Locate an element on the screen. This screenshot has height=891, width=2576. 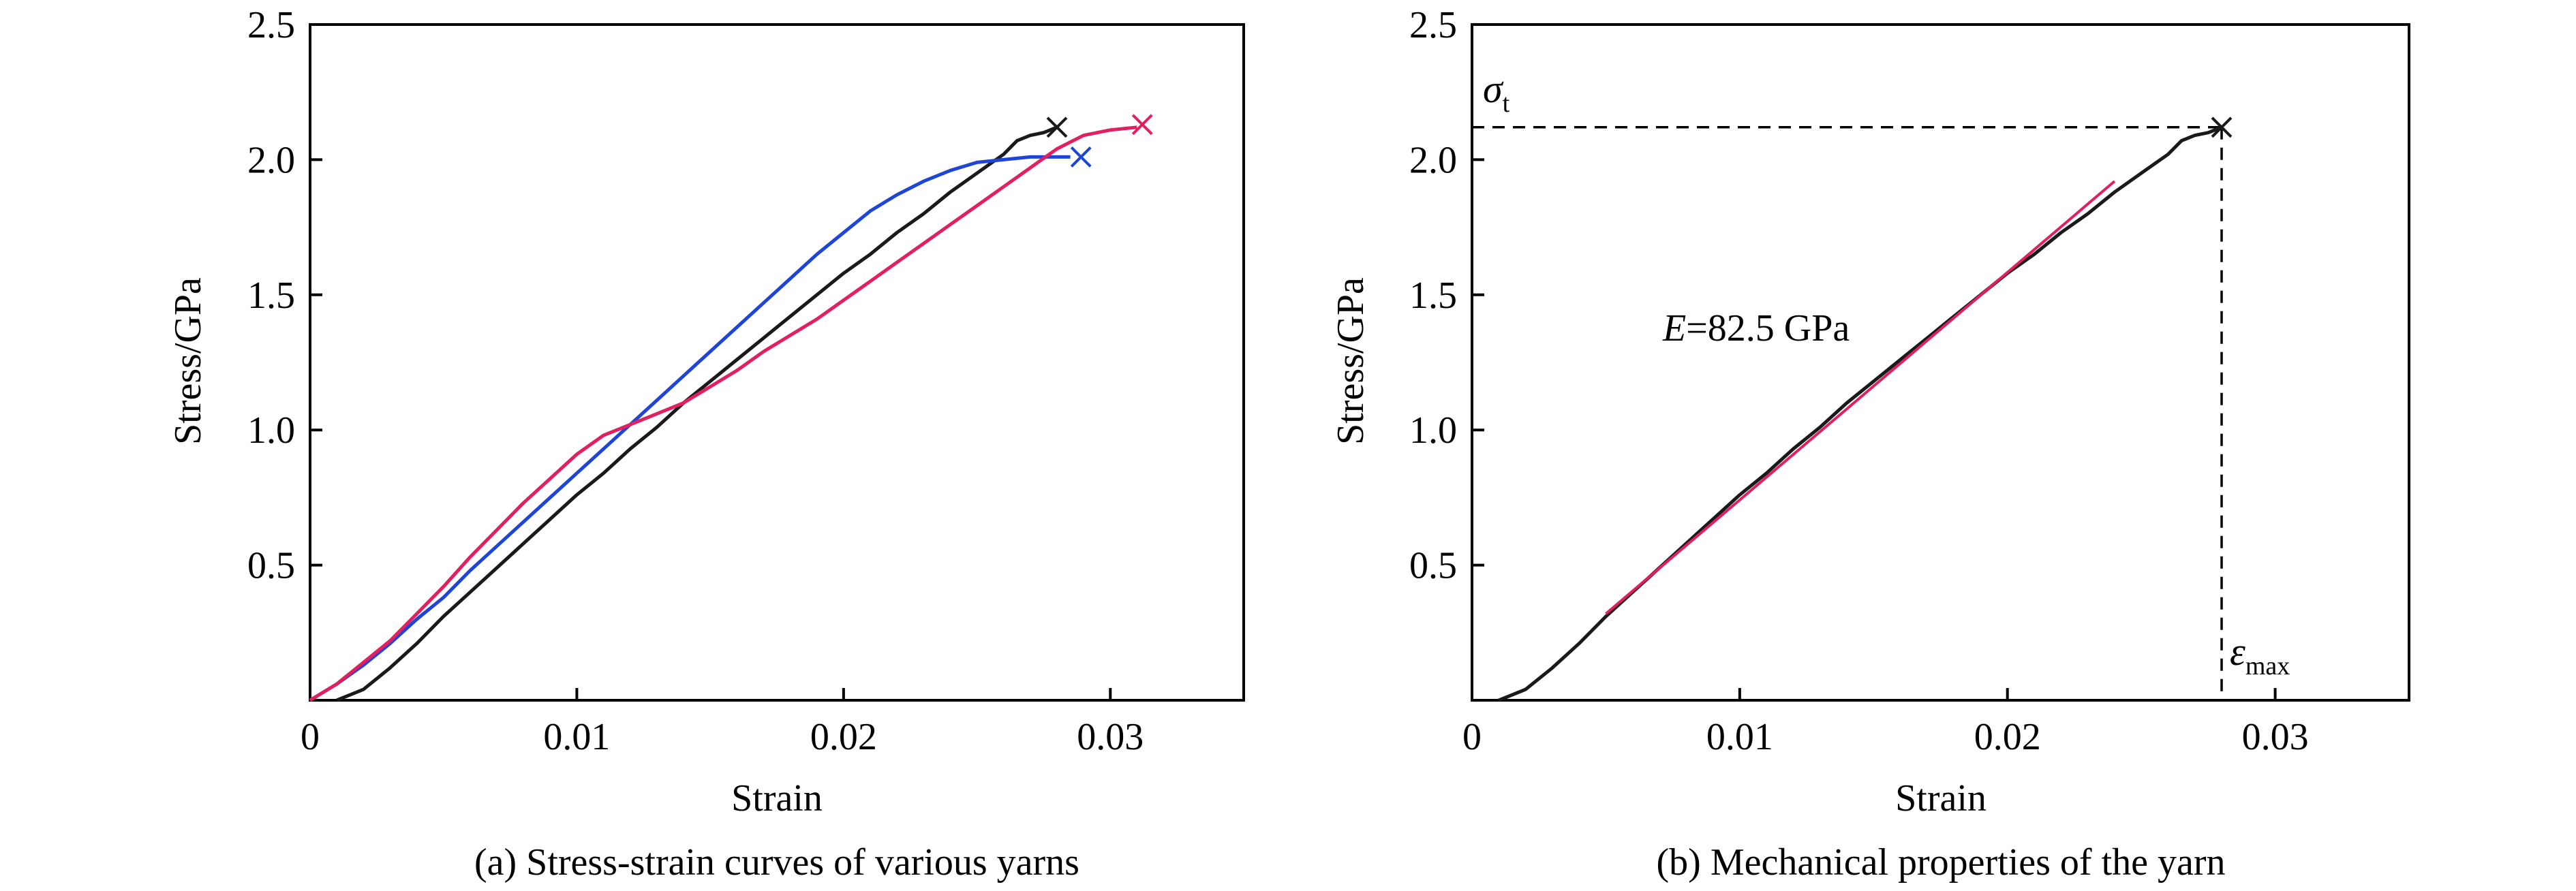
panel-a-y-ticks: 0.5 1.0 1.5 2.0 2.5 is located at coordinates (284, 295).